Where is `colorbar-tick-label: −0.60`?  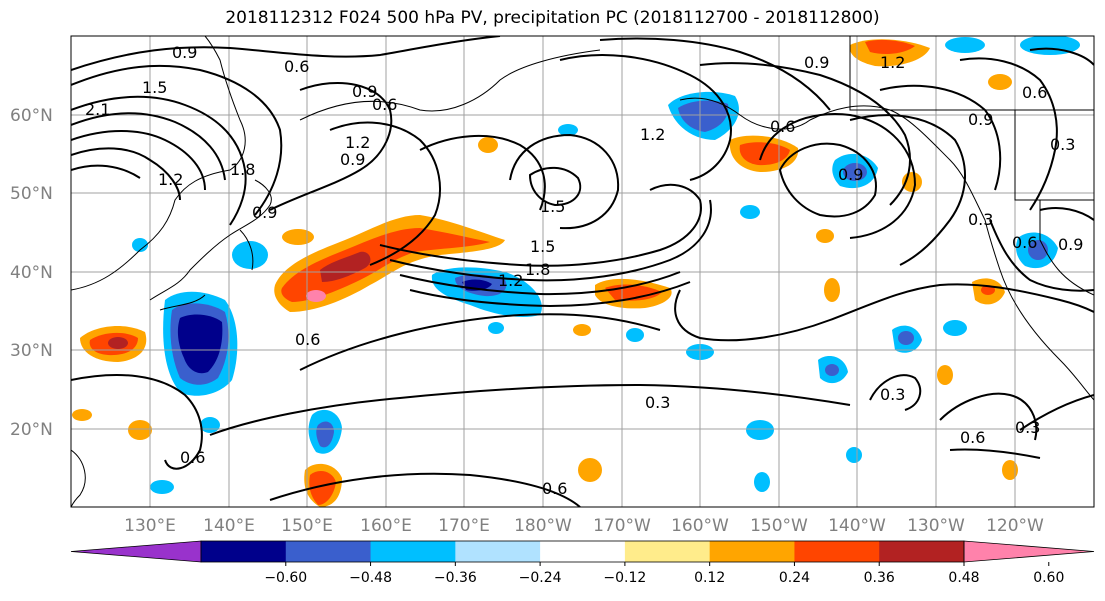
colorbar-tick-label: −0.60 is located at coordinates (285, 578).